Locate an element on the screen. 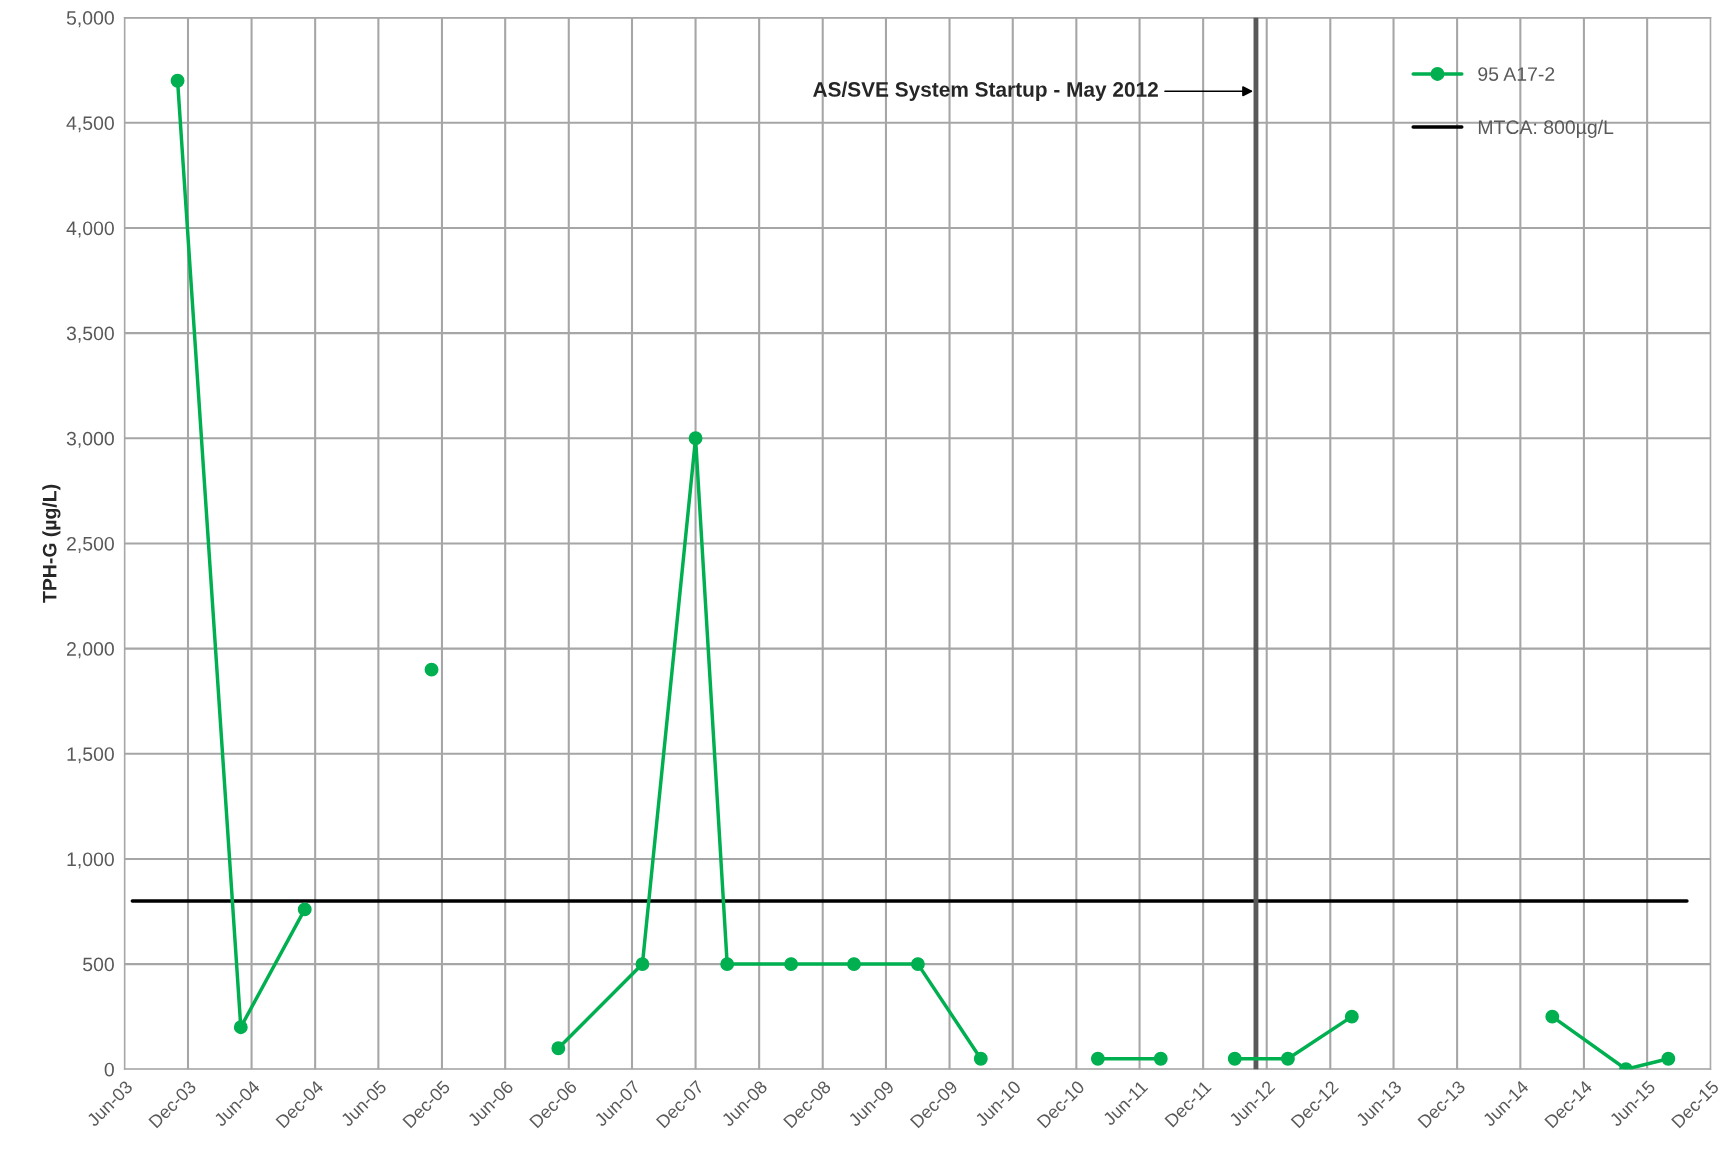 The image size is (1728, 1175). y-tick-label: 2,000 is located at coordinates (90, 650).